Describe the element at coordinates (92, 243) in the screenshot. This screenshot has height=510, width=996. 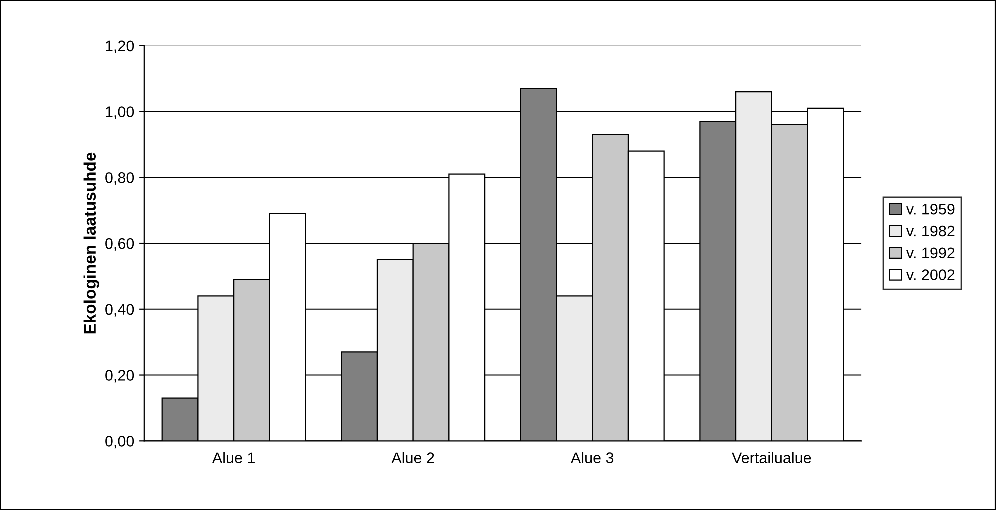
I see `y-axis-title: Ekologinen laatusuhde` at that location.